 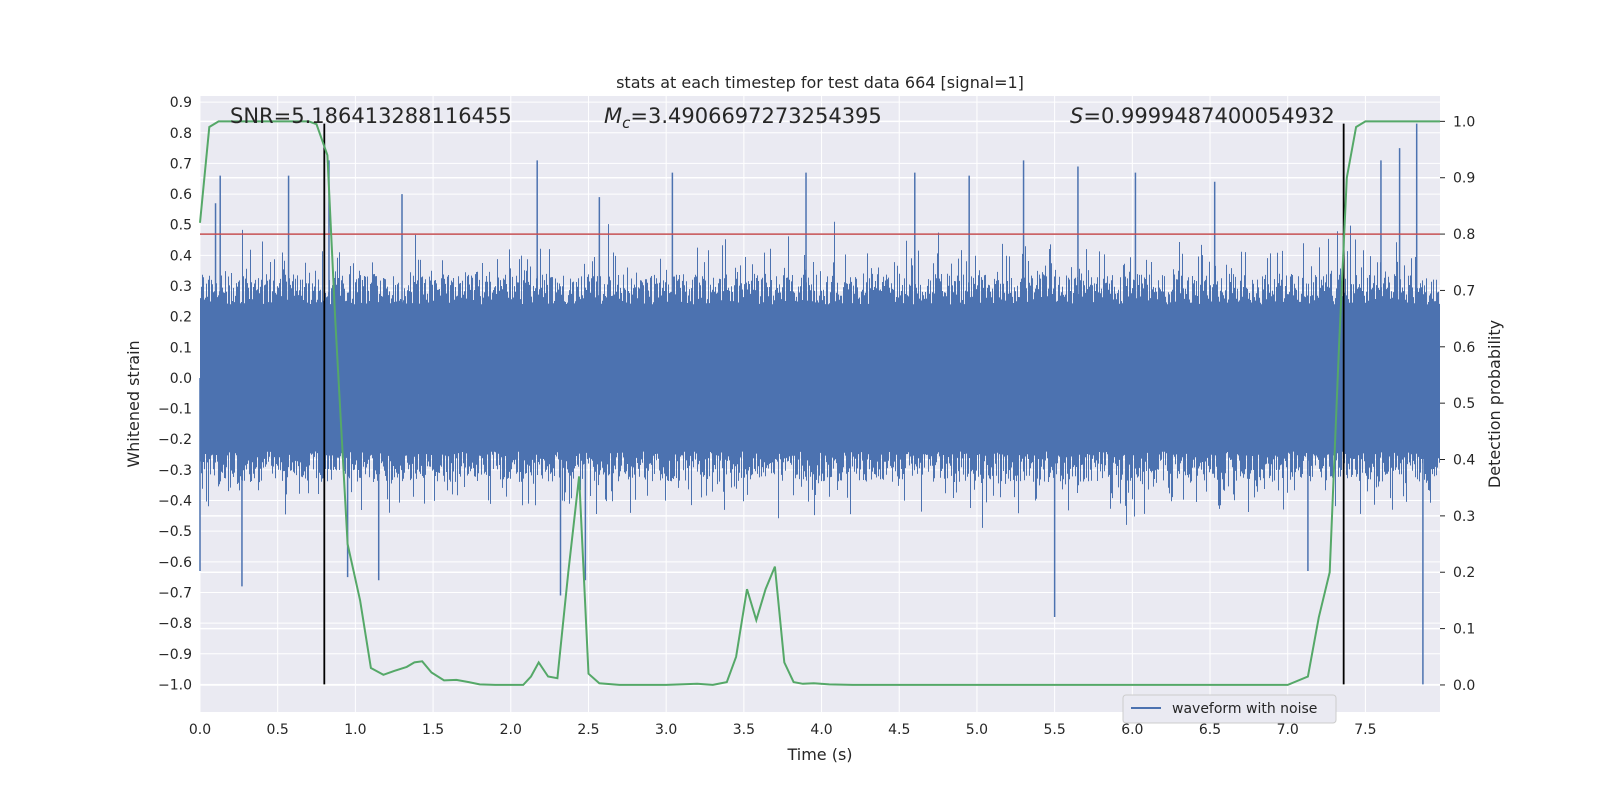 What do you see at coordinates (181, 379) in the screenshot?
I see `y-tick-label: 0.0` at bounding box center [181, 379].